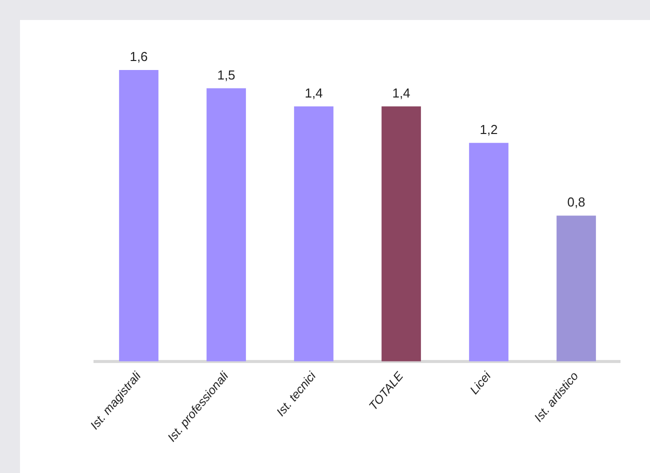 This screenshot has width=650, height=473. I want to click on data-label: 0,8, so click(576, 202).